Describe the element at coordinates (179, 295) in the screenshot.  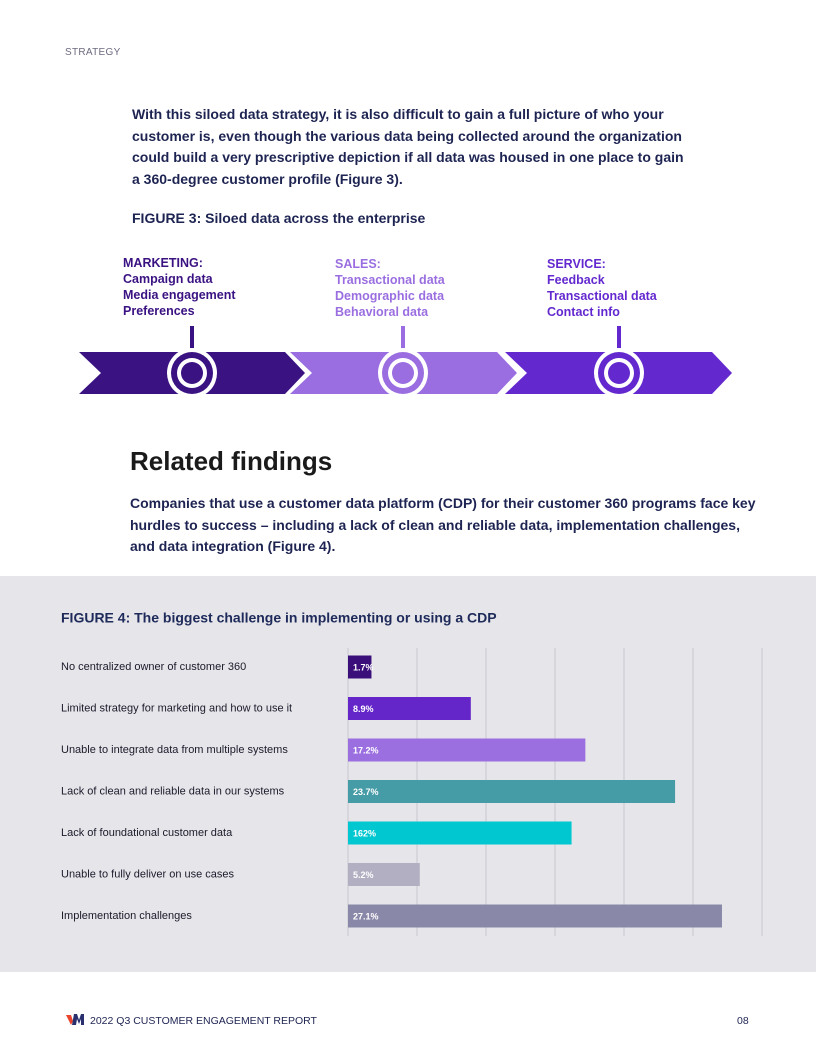
I see `group-item: Media engagement` at that location.